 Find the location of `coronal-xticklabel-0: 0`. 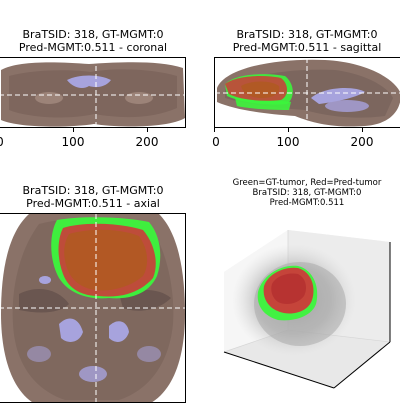

coronal-xticklabel-0: 0 is located at coordinates (2, 142).